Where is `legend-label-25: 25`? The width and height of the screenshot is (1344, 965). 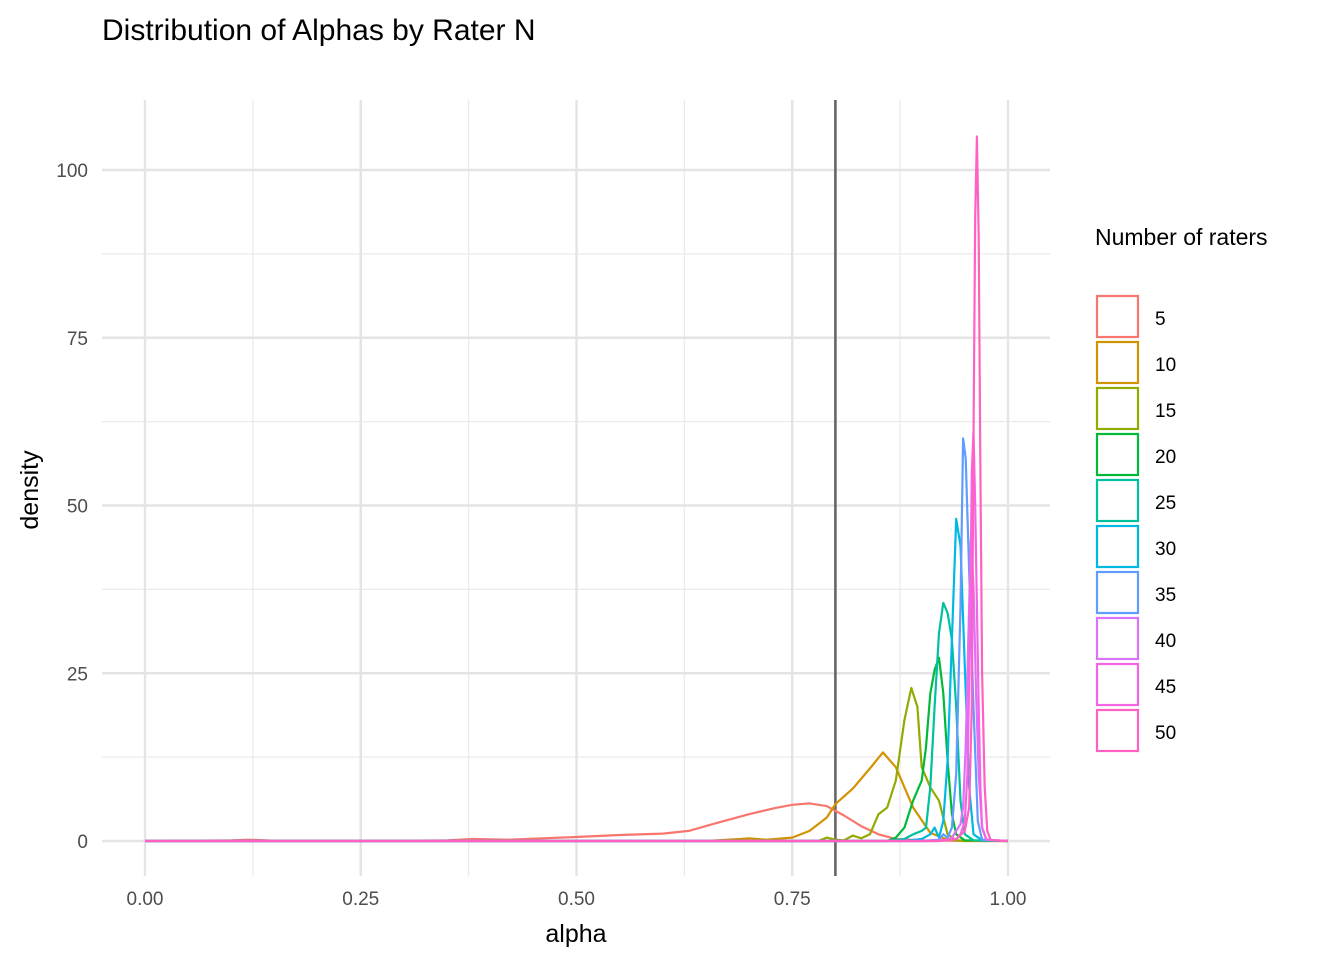
legend-label-25: 25 is located at coordinates (1165, 503).